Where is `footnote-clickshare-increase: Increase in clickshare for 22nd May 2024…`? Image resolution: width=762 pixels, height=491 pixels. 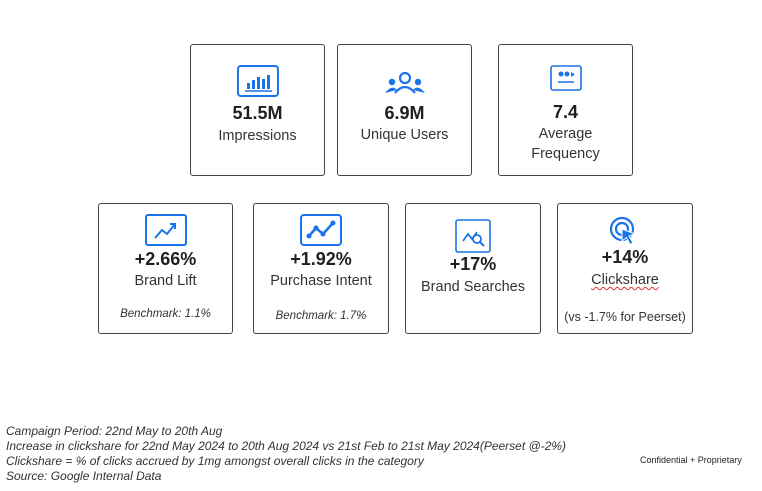
footnote-clickshare-increase: Increase in clickshare for 22nd May 2024… is located at coordinates (286, 446).